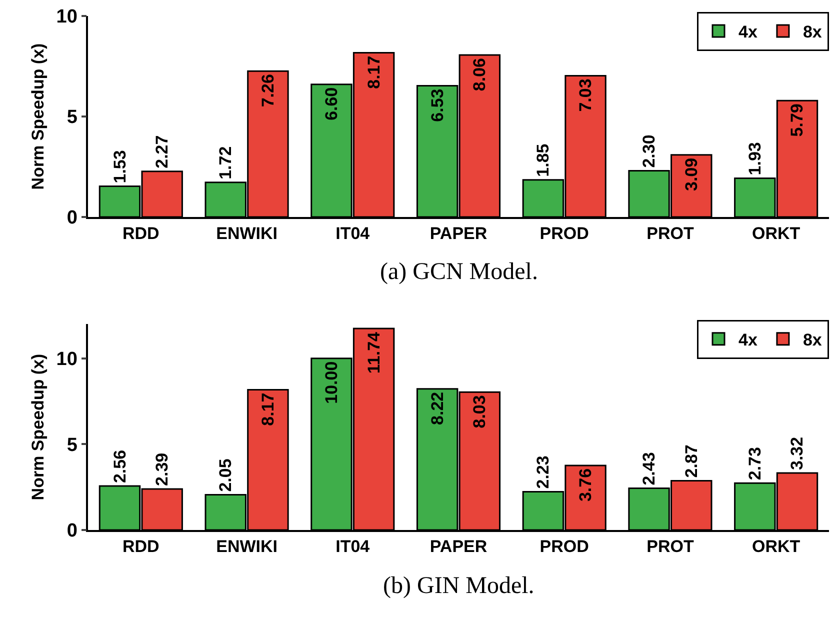 The height and width of the screenshot is (619, 835). I want to click on data-label: 3.76, so click(586, 485).